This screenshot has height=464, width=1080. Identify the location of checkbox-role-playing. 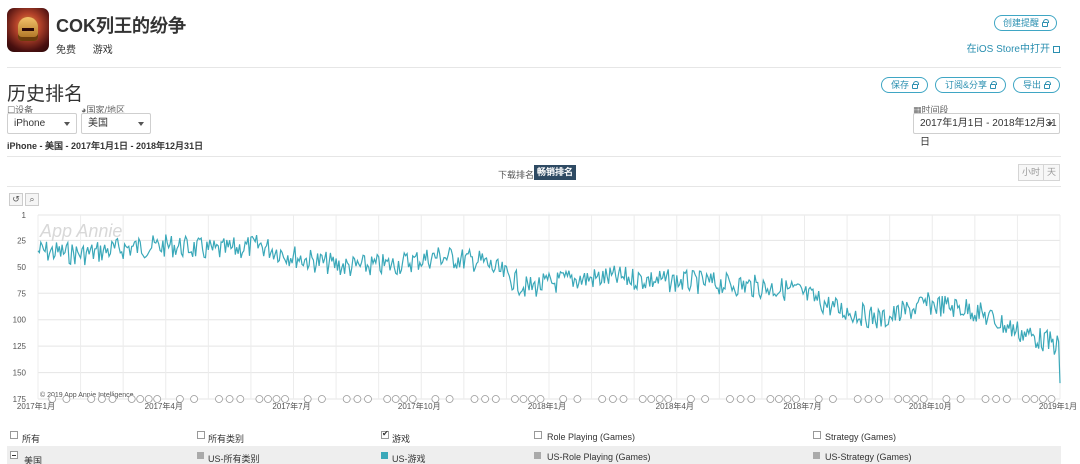
(538, 435).